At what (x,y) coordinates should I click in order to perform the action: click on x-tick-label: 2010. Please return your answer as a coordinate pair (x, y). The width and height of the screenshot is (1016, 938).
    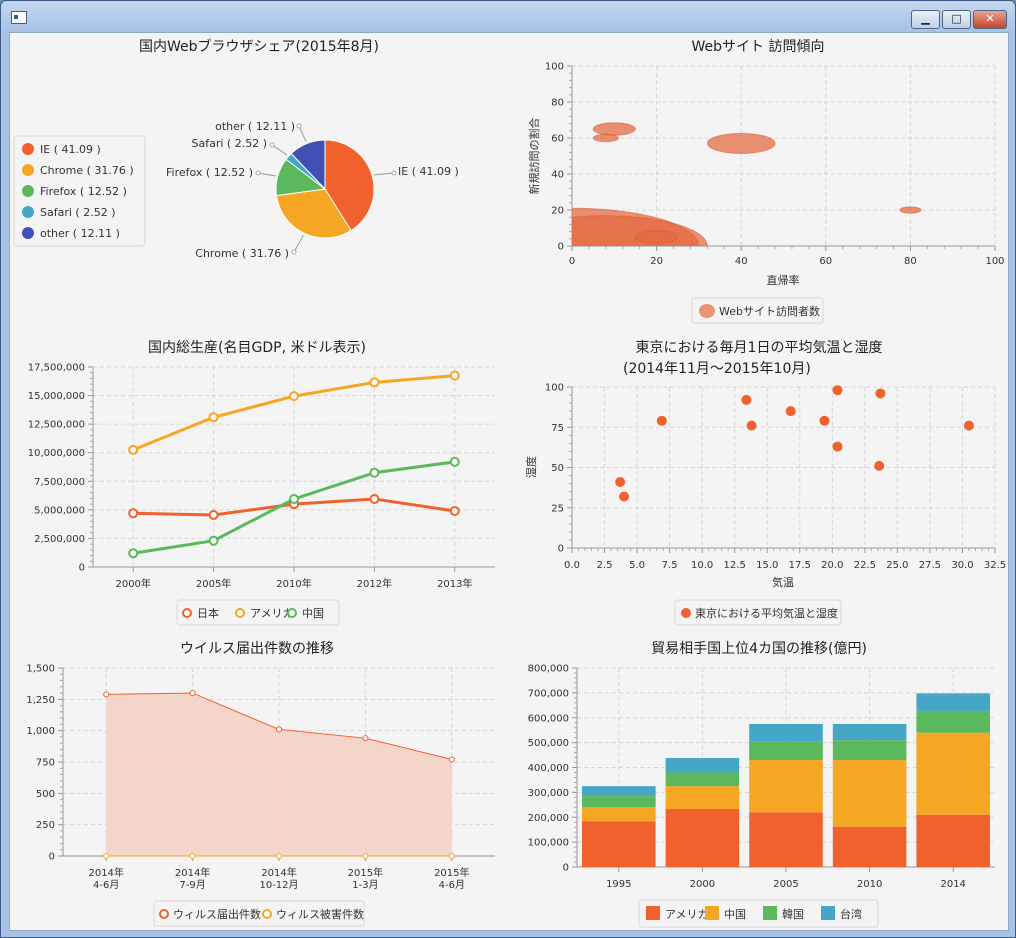
    Looking at the image, I should click on (869, 884).